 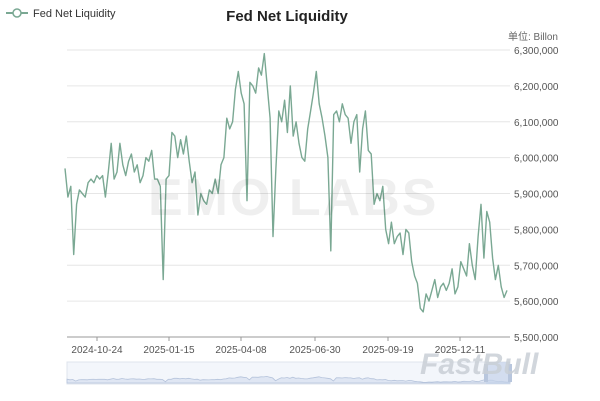 What do you see at coordinates (97, 350) in the screenshot?
I see `x-tick-label: 2024-10-24` at bounding box center [97, 350].